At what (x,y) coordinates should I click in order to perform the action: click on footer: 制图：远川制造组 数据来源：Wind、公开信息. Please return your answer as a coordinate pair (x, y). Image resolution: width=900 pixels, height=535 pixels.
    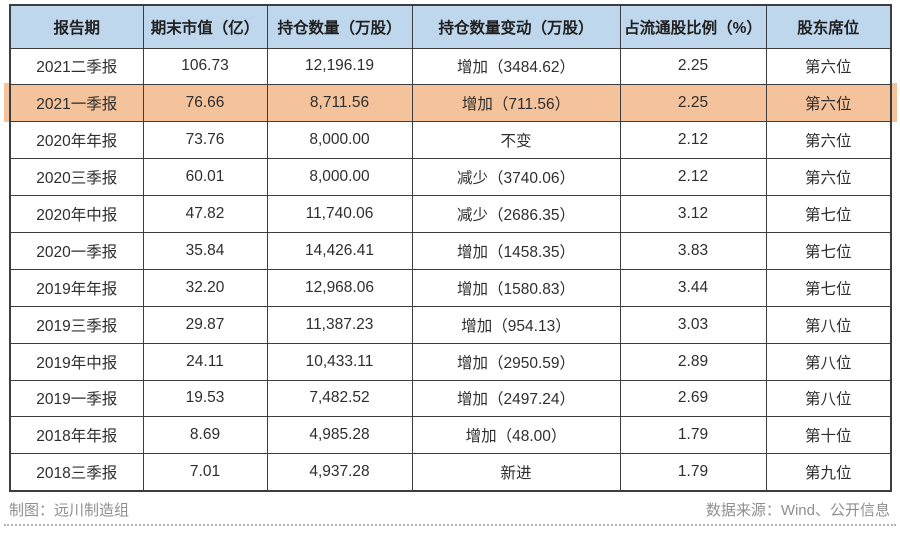
    Looking at the image, I should click on (449, 509).